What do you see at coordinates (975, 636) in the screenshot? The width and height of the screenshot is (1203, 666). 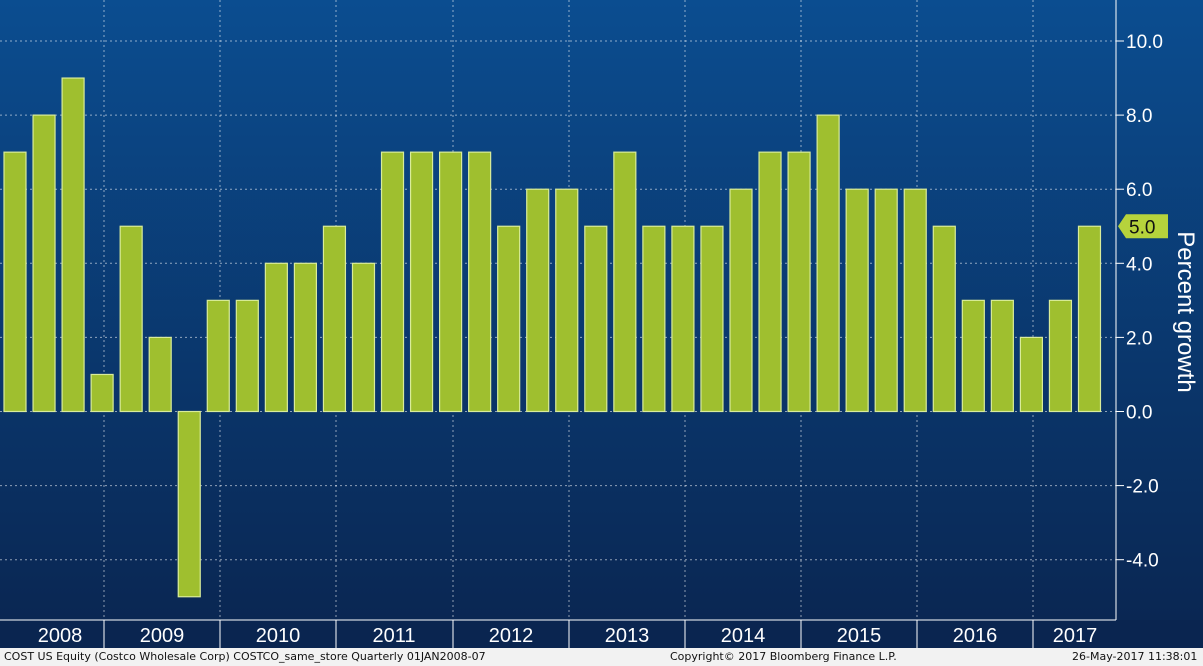 I see `x-tick-label-8: 2016` at bounding box center [975, 636].